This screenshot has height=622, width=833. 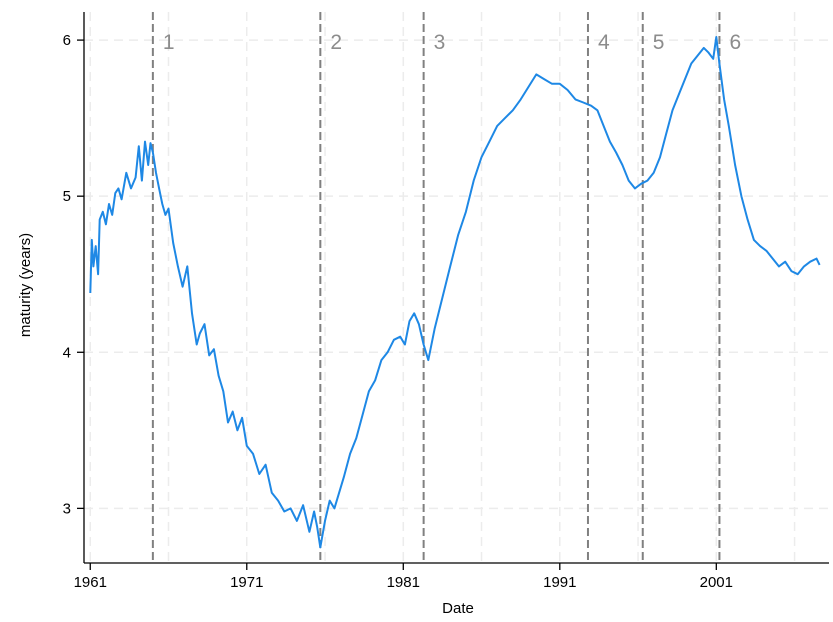 I want to click on x-axis-title: Date, so click(x=458, y=608).